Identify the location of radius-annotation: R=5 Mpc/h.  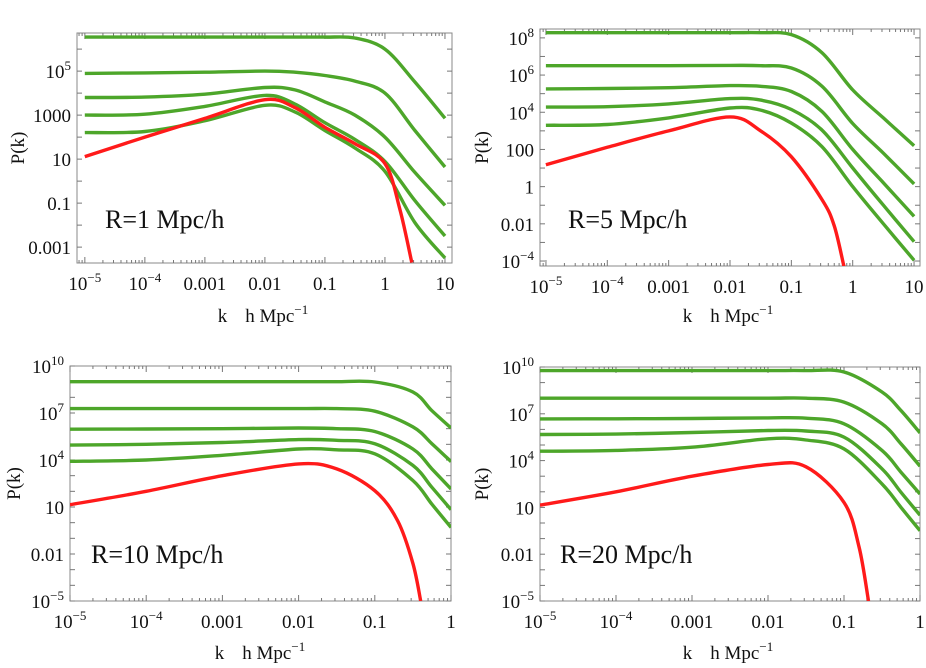
(627, 219).